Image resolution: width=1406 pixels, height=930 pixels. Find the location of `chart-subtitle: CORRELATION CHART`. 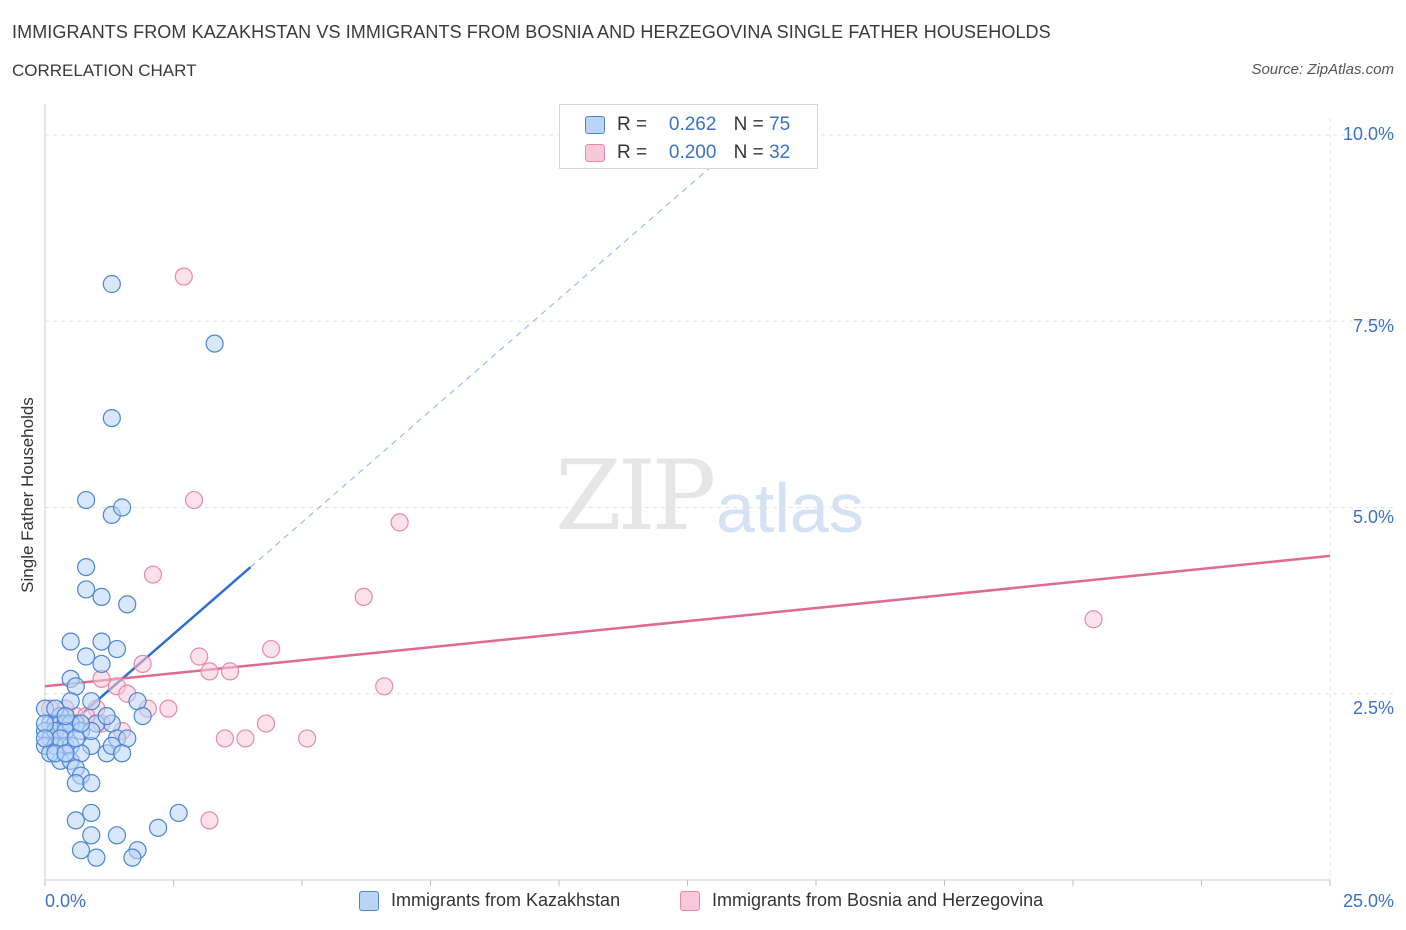

chart-subtitle: CORRELATION CHART is located at coordinates (104, 70).